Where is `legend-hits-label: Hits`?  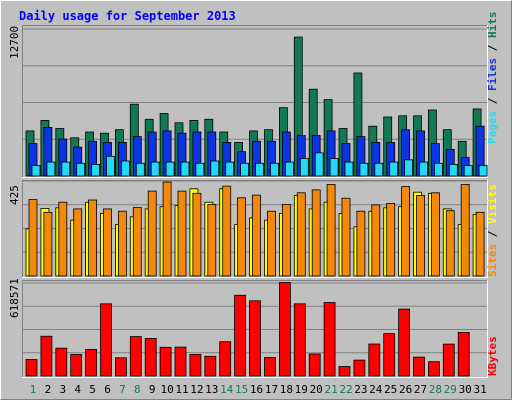 legend-hits-label: Hits is located at coordinates (492, 25).